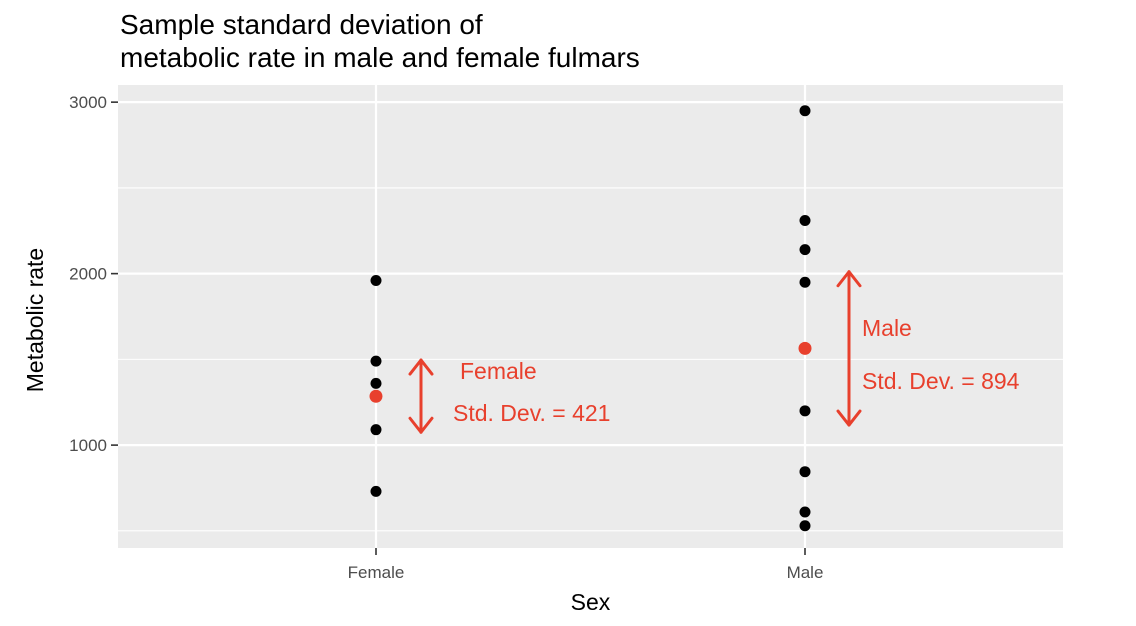  What do you see at coordinates (714, 352) in the screenshot?
I see `sd-arrows: Female Std. Dev. = 421 Male Std. Dev. = 894` at bounding box center [714, 352].